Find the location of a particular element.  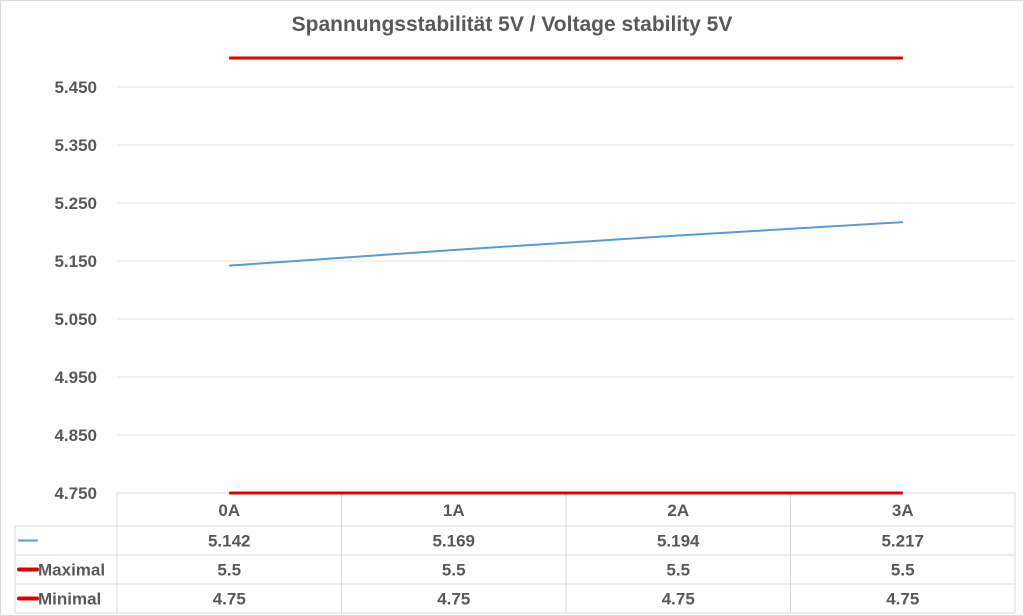

data-label: 5.142 is located at coordinates (229, 541).